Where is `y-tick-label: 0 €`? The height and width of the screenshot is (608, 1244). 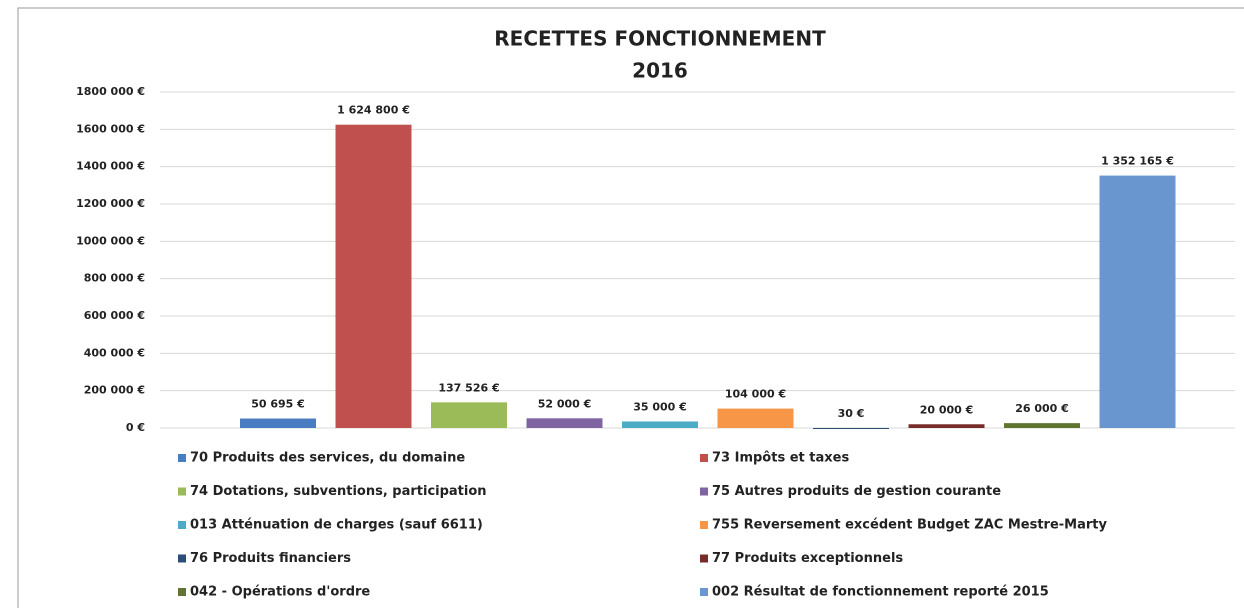
y-tick-label: 0 € is located at coordinates (135, 427).